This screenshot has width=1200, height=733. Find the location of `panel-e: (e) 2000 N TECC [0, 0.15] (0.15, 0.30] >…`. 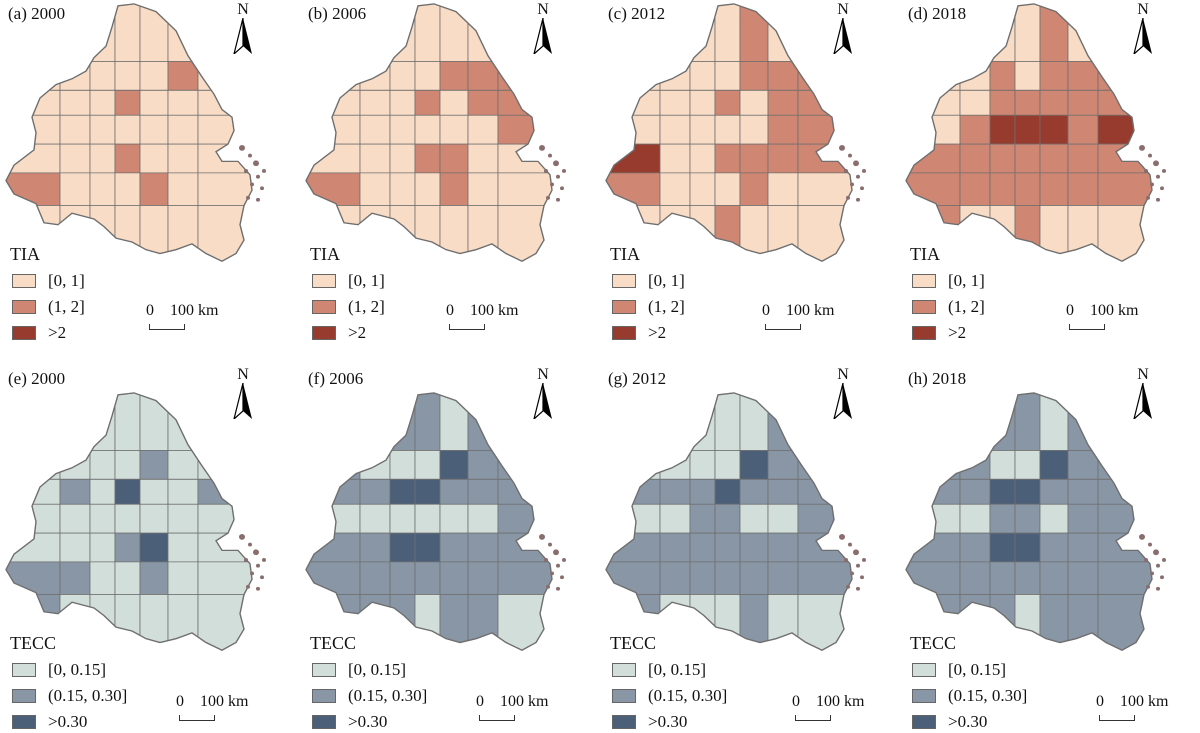

panel-e: (e) 2000 N TECC [0, 0.15] (0.15, 0.30] >… is located at coordinates (150, 549).